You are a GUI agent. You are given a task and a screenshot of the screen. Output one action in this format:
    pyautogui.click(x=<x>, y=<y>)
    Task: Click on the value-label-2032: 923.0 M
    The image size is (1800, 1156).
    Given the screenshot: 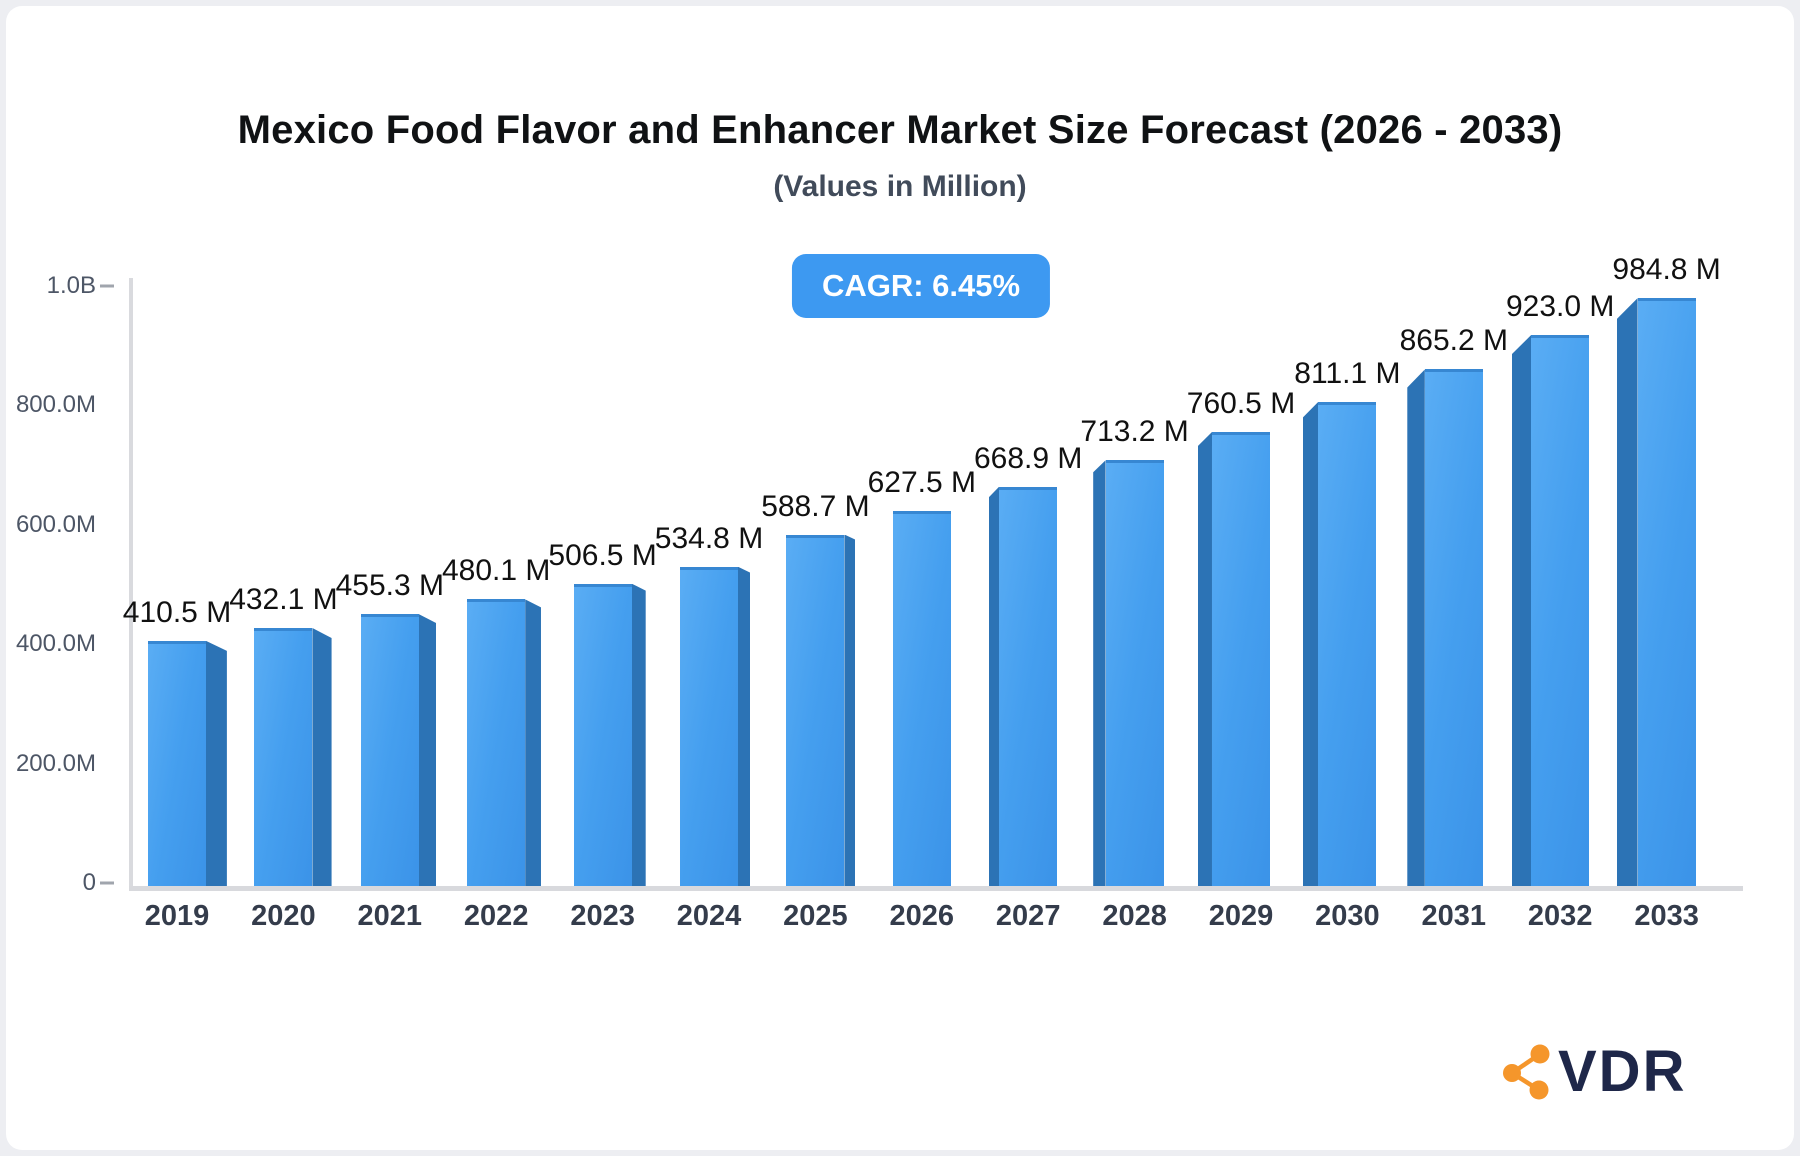 What is the action you would take?
    pyautogui.click(x=1560, y=306)
    